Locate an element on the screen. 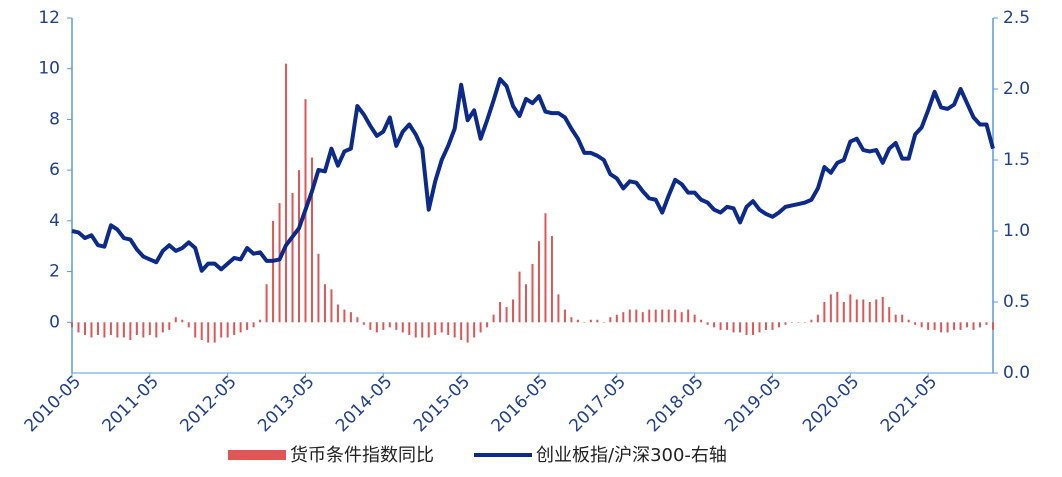 The height and width of the screenshot is (477, 1062). x-tick-label: 2020-05 is located at coordinates (831, 404).